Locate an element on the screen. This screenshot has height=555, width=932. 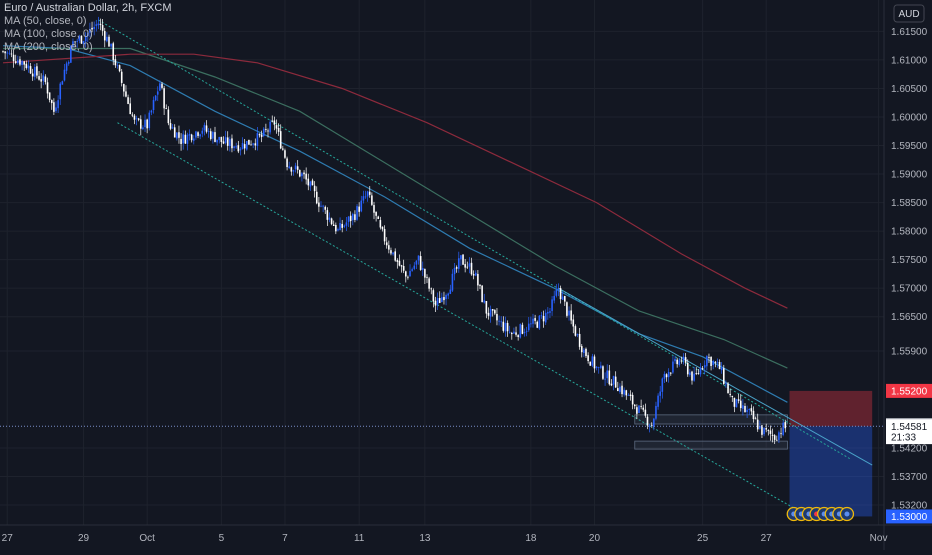
price-tick-label: 1.53200 is located at coordinates (909, 506).